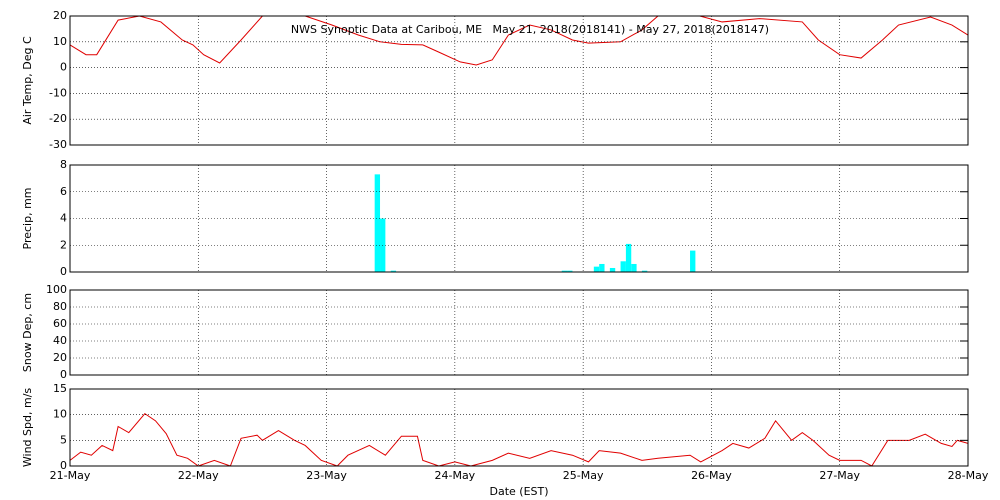  Describe the element at coordinates (60, 306) in the screenshot. I see `y-tick-label: 80` at that location.